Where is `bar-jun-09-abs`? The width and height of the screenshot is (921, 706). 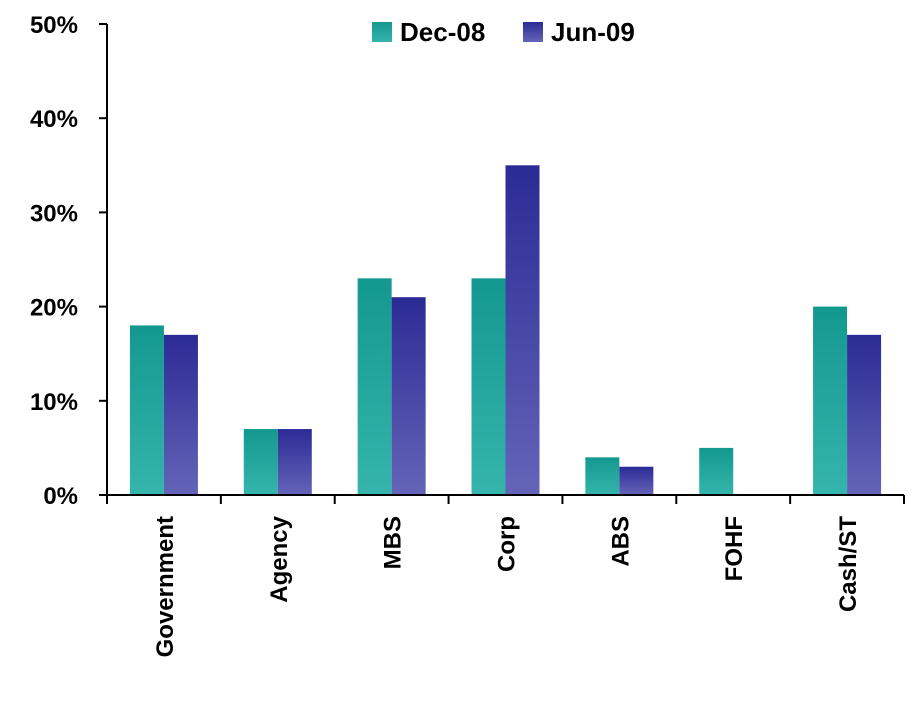 bar-jun-09-abs is located at coordinates (636, 480).